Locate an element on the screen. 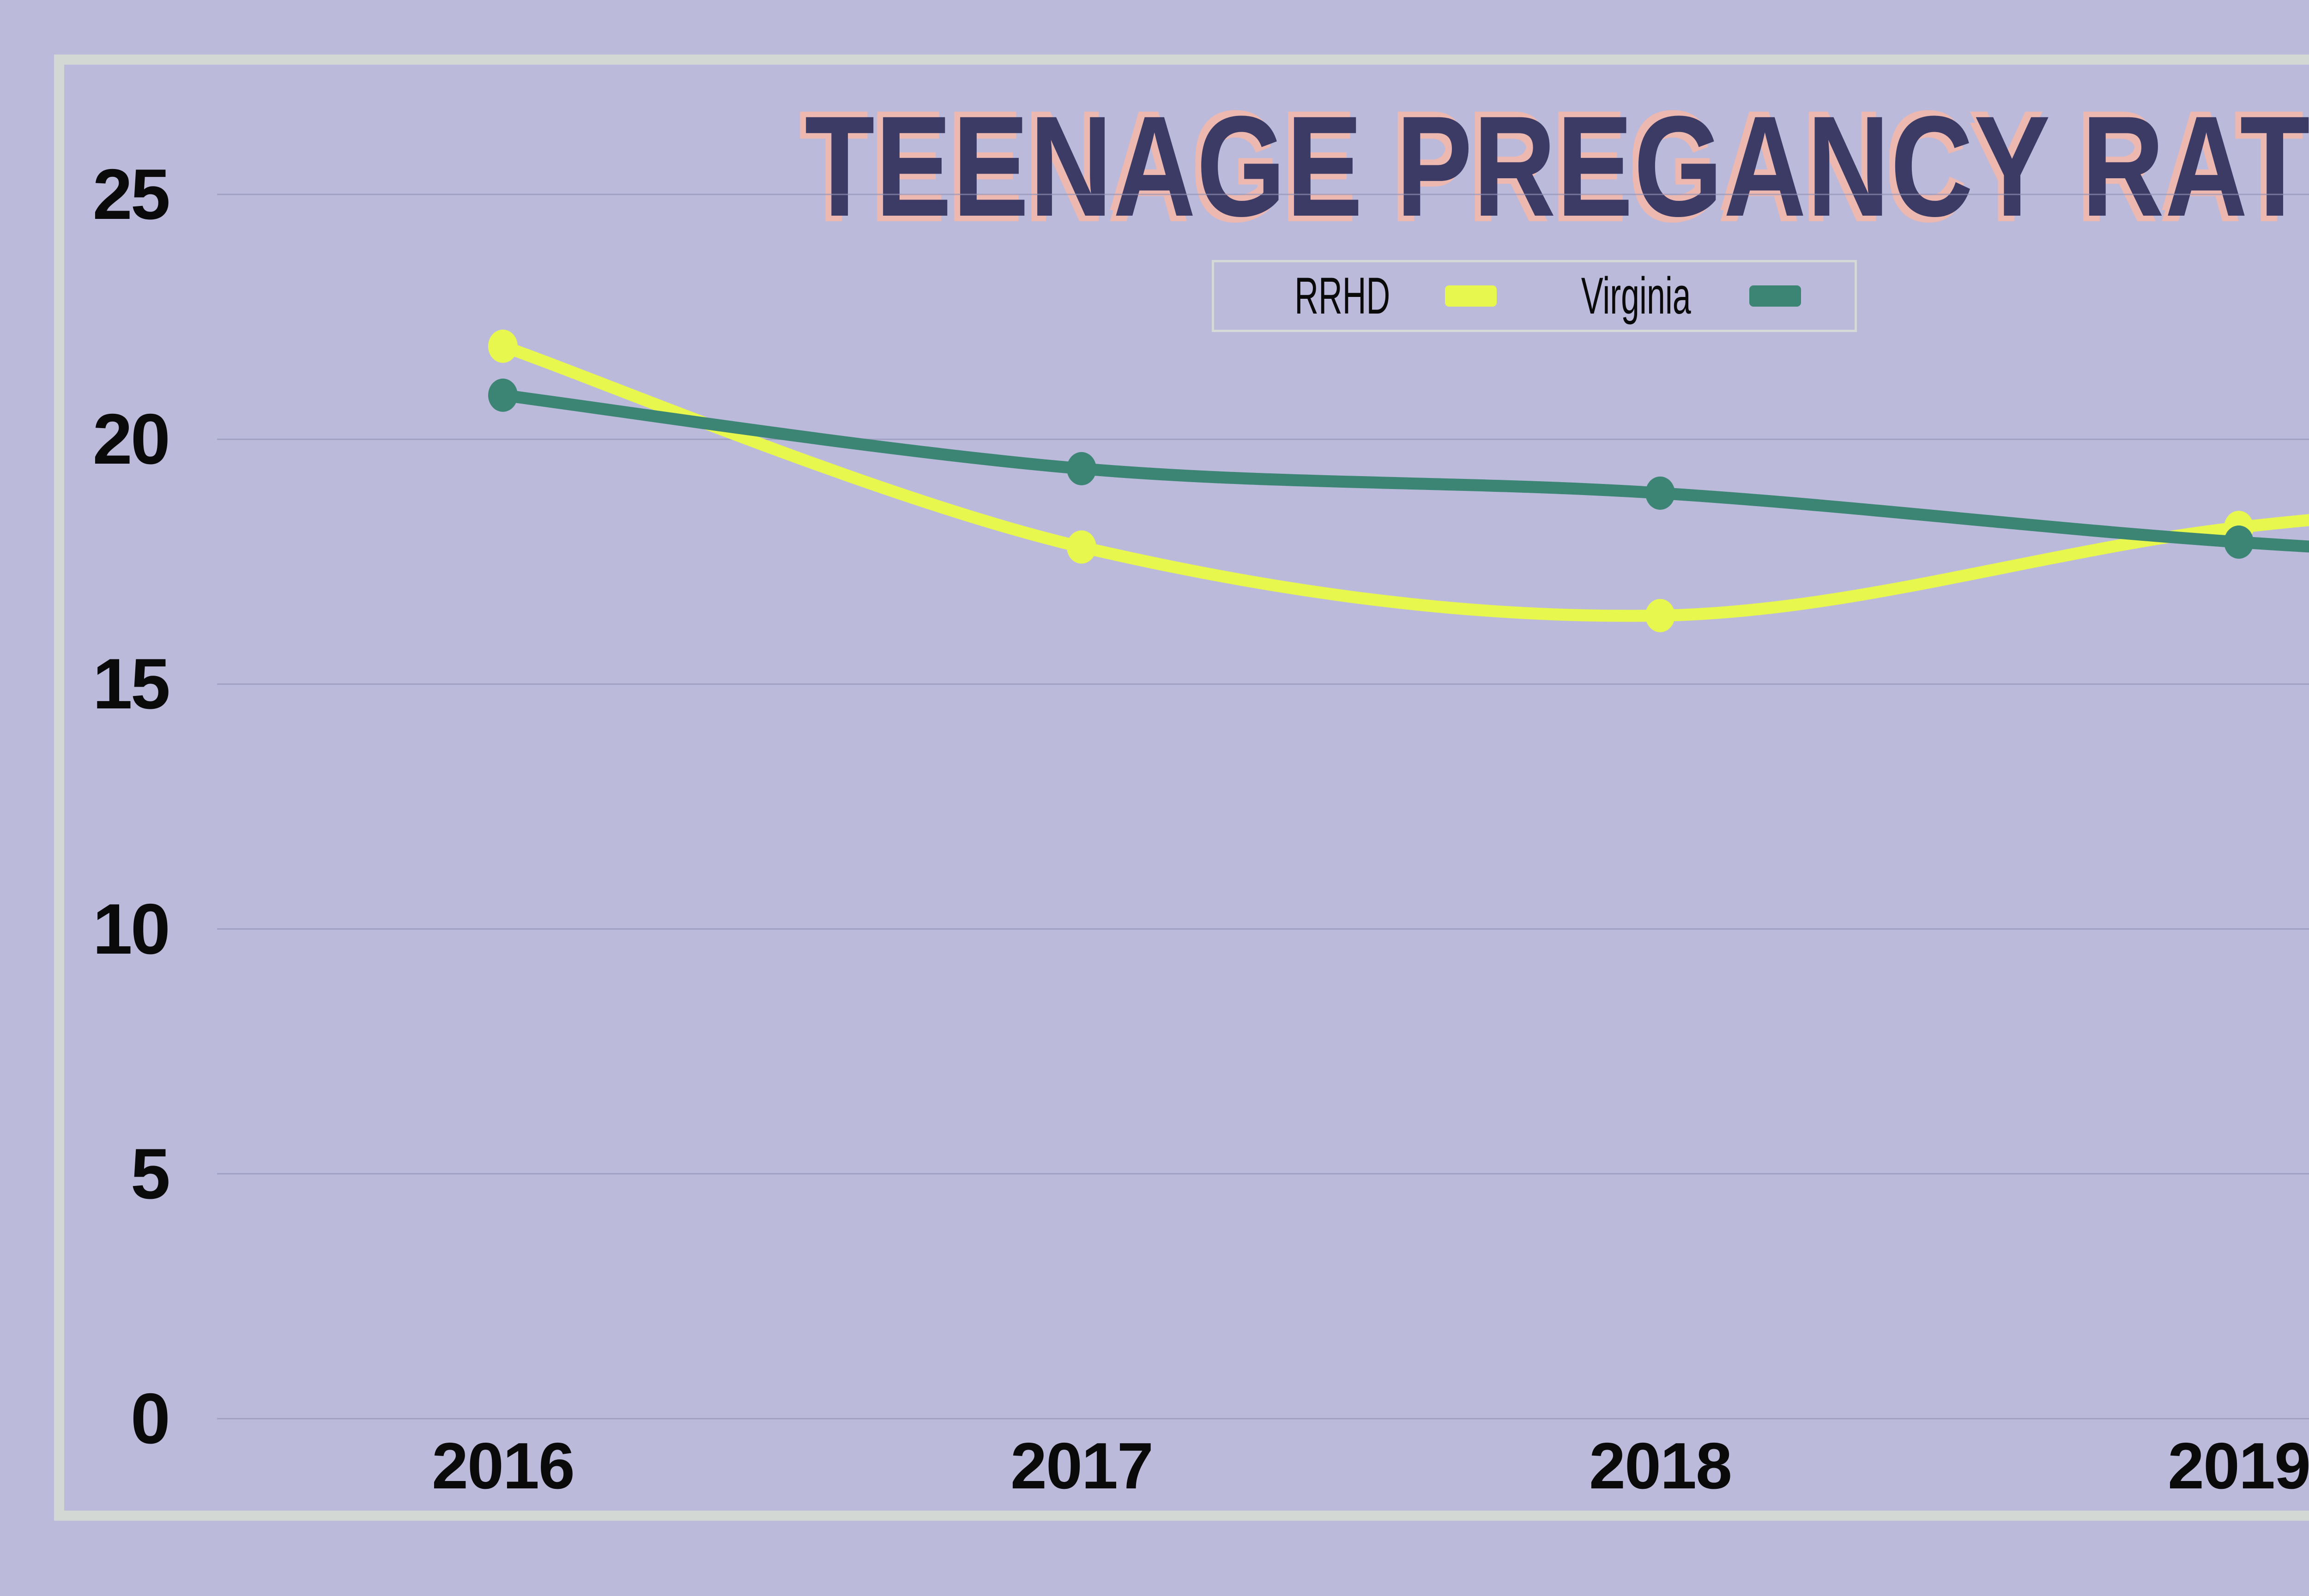  x-tick-label: 2017 is located at coordinates (1082, 1466).